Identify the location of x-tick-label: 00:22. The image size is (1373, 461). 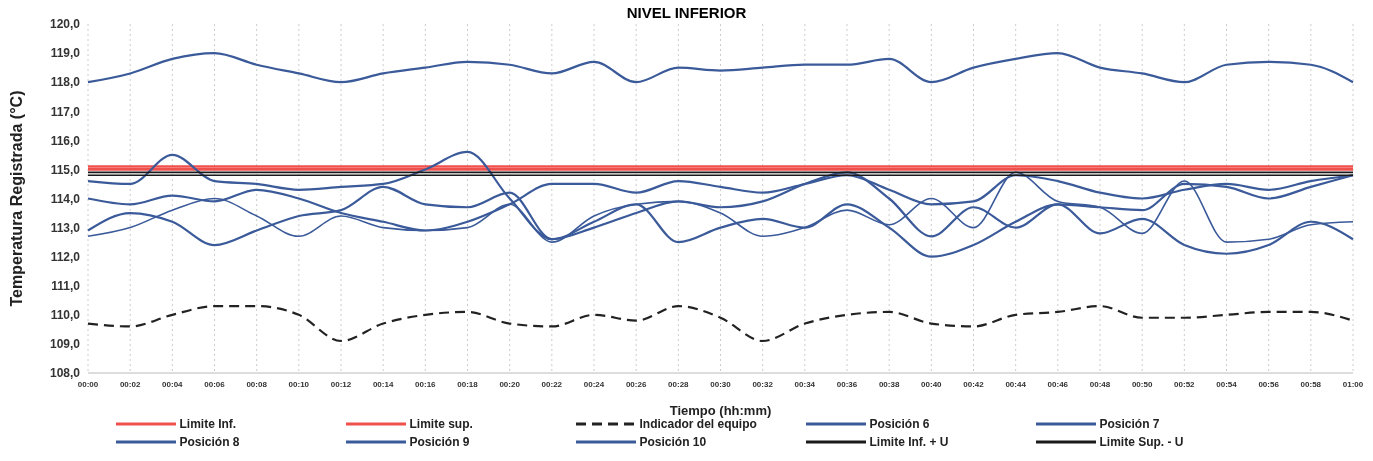
(552, 384).